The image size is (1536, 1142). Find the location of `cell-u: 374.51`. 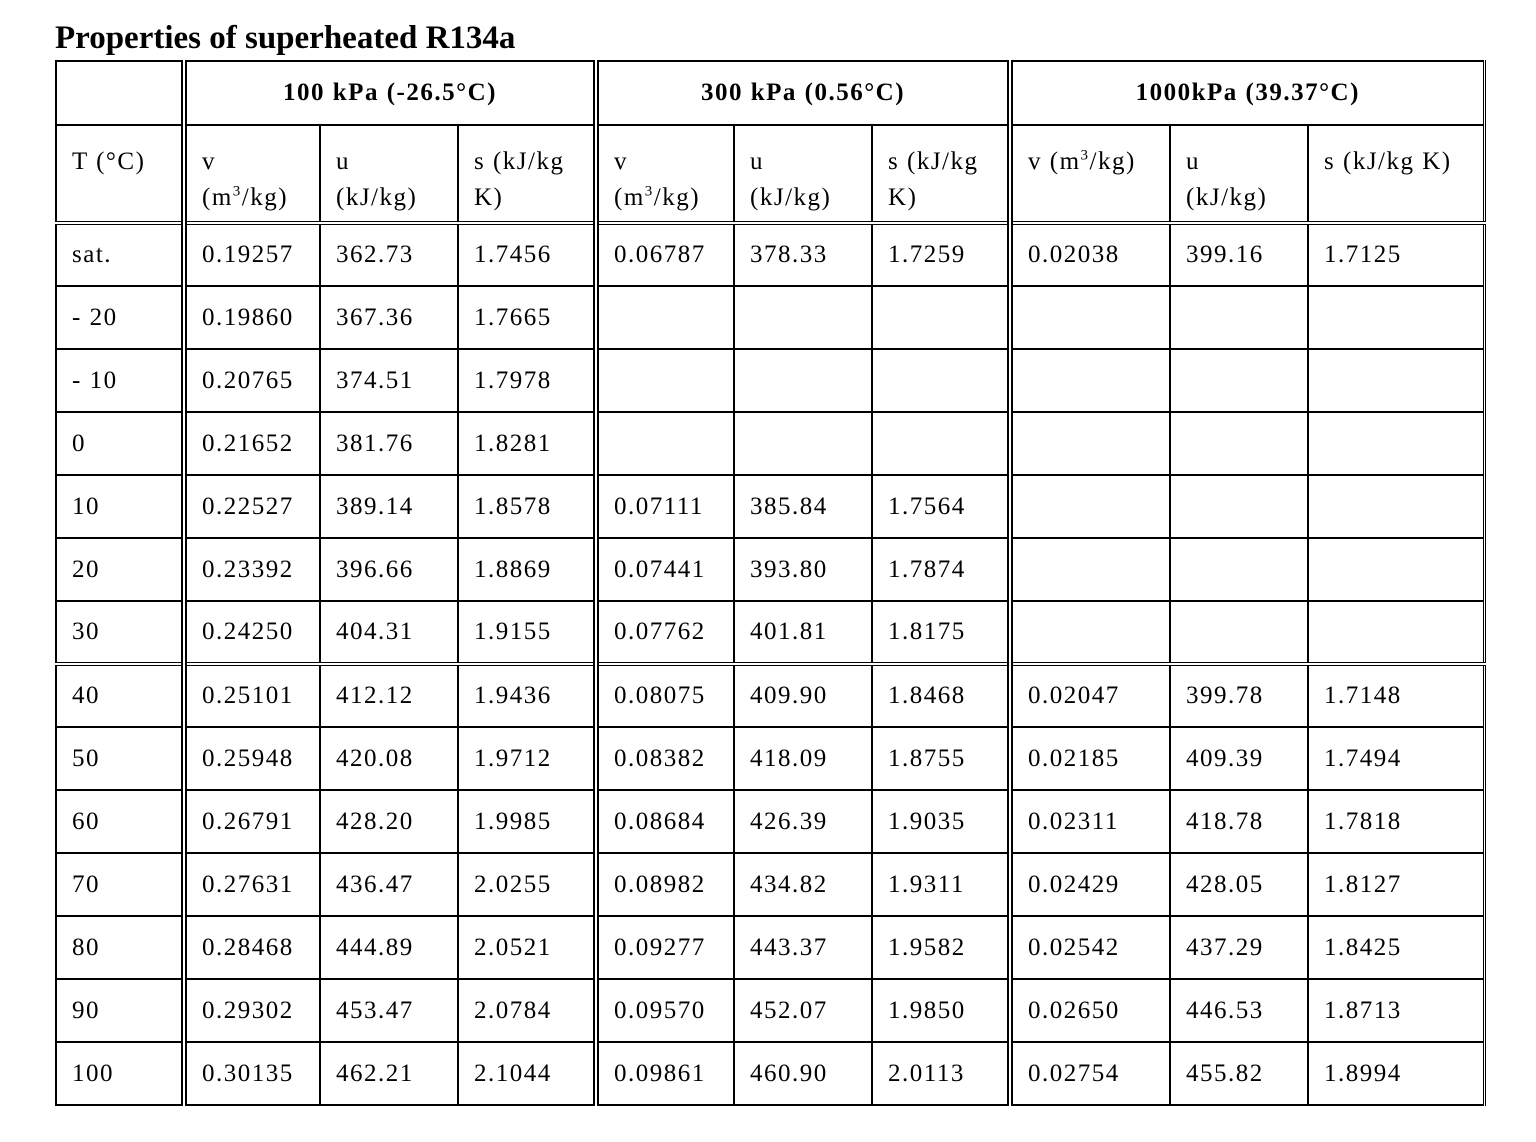

cell-u: 374.51 is located at coordinates (389, 380).